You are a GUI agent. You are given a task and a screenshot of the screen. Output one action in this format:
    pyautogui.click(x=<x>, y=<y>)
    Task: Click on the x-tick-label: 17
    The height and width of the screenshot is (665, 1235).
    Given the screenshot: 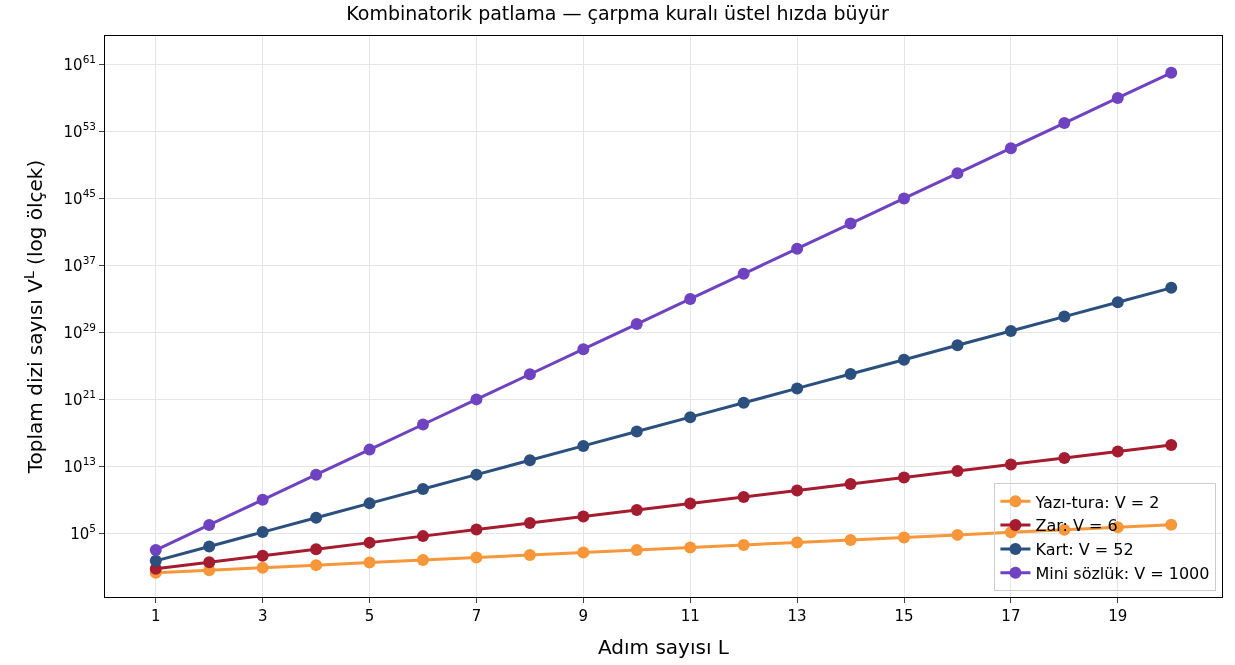 What is the action you would take?
    pyautogui.click(x=1011, y=616)
    